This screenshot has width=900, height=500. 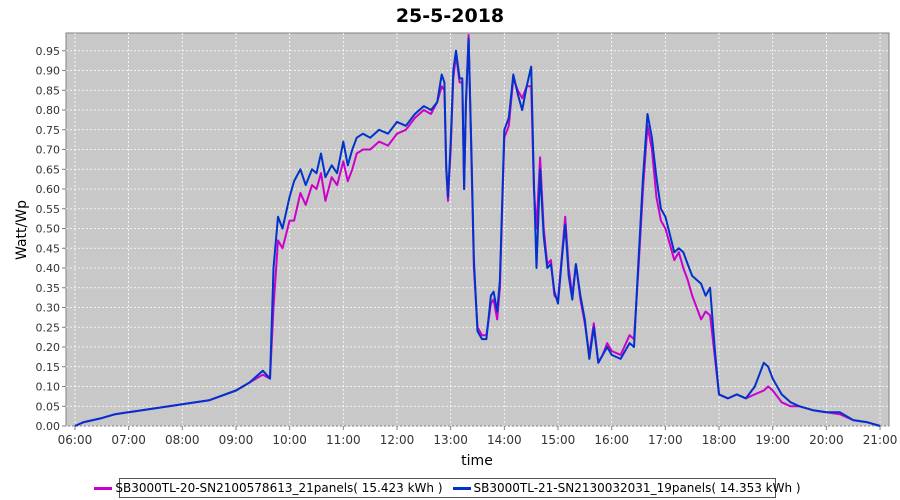 What do you see at coordinates (289, 440) in the screenshot?
I see `x-tick-label: 10:00` at bounding box center [289, 440].